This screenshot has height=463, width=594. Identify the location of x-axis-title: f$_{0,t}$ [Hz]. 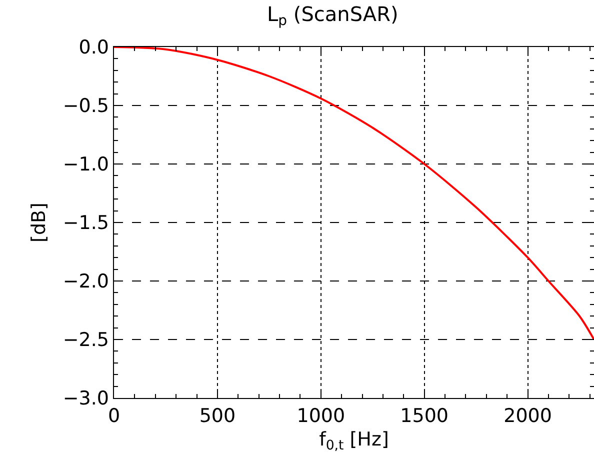
(354, 441).